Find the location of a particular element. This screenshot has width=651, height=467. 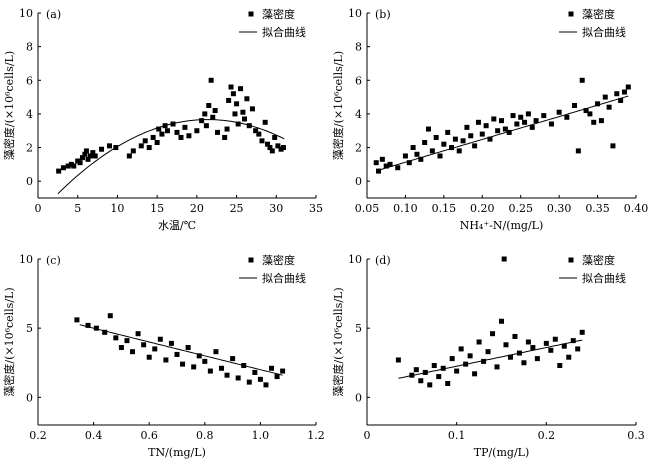

y-tick-label: 0 is located at coordinates (29, 181).